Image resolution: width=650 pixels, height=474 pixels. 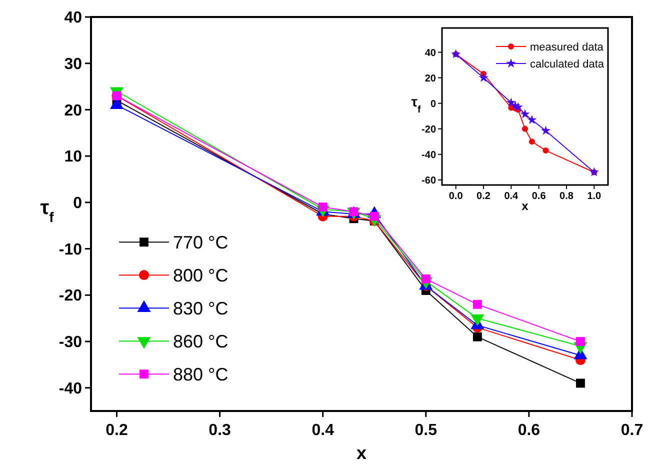 I want to click on x-tick-label: 0.8, so click(x=567, y=196).